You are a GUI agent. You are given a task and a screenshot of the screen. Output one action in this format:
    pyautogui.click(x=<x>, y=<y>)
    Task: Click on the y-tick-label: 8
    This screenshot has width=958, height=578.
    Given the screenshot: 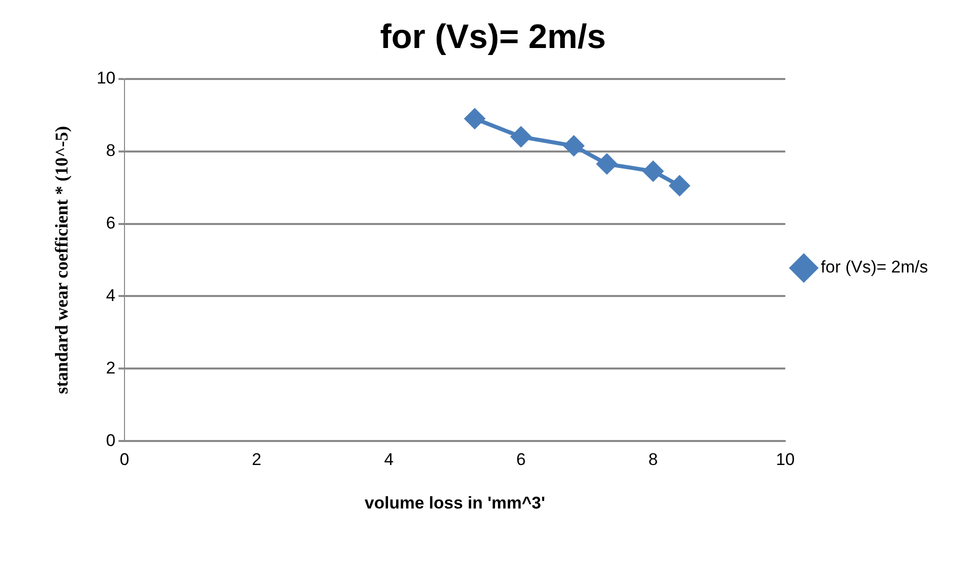 What is the action you would take?
    pyautogui.click(x=111, y=150)
    